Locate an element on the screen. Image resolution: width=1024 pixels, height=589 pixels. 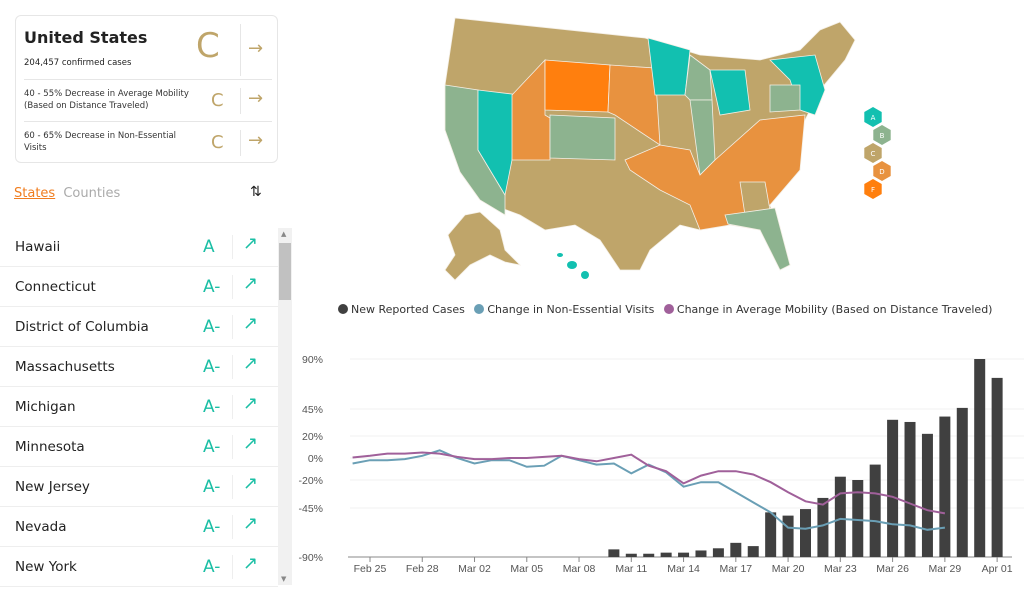
grade-hex-a is located at coordinates (873, 117).